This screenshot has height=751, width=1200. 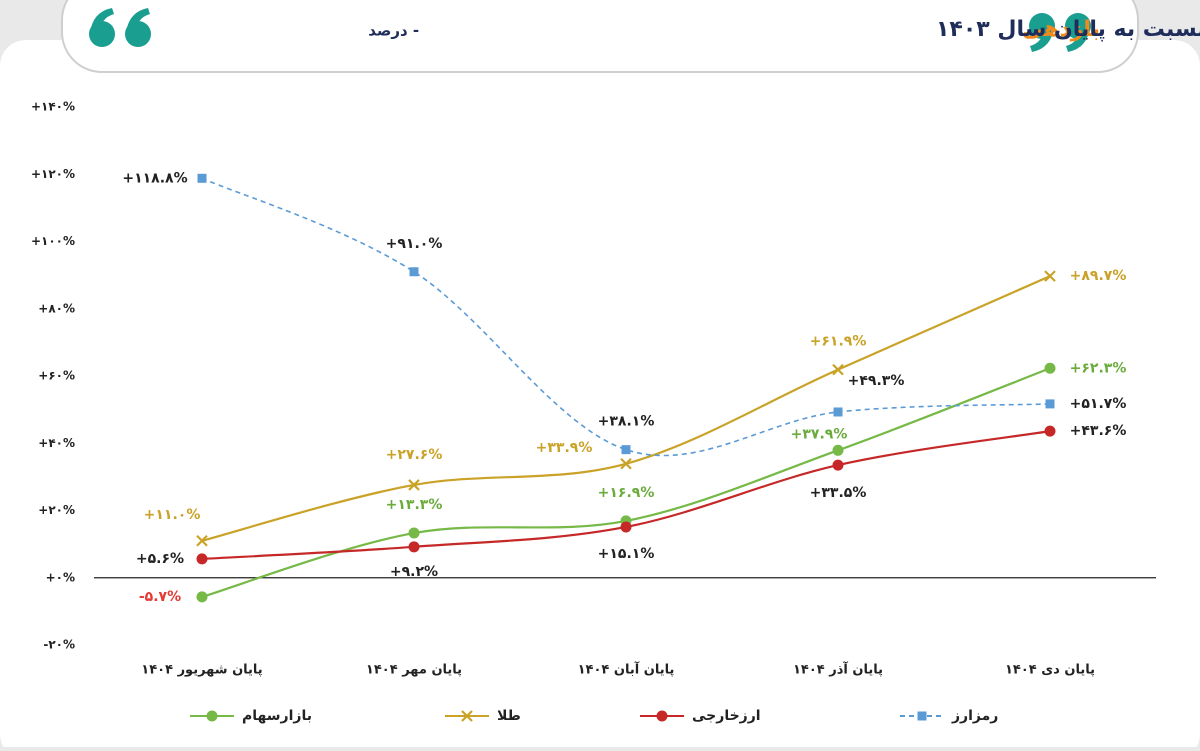 What do you see at coordinates (876, 381) in the screenshot?
I see `value-label: +۴۹.۳%` at bounding box center [876, 381].